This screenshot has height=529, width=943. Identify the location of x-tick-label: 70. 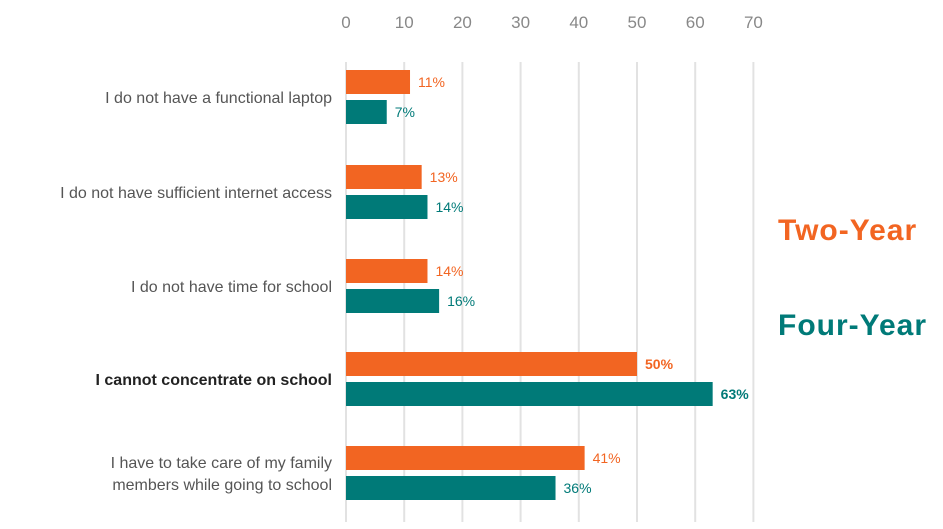
(753, 22).